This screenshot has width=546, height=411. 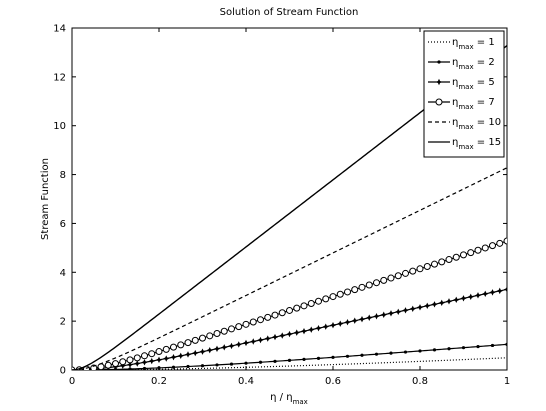 I want to click on legend-item: ηmax = 15, so click(x=464, y=144).